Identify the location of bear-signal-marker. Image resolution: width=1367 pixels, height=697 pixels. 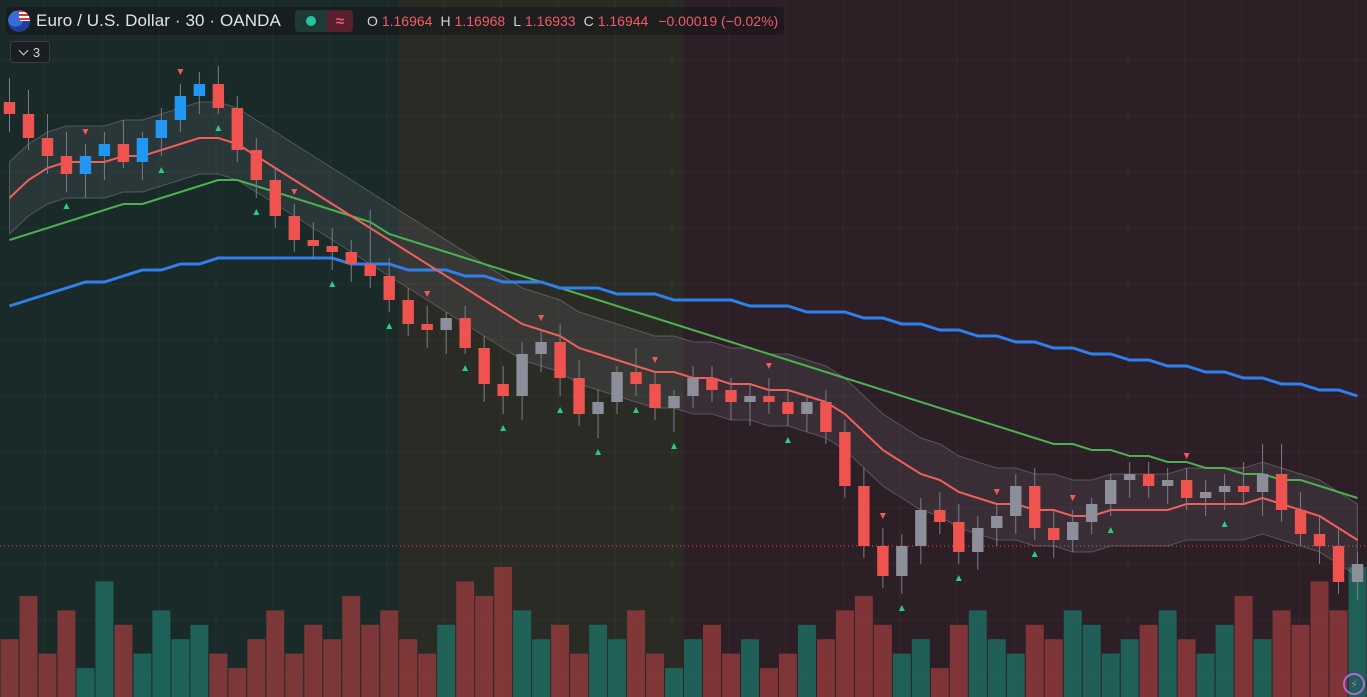
(768, 366).